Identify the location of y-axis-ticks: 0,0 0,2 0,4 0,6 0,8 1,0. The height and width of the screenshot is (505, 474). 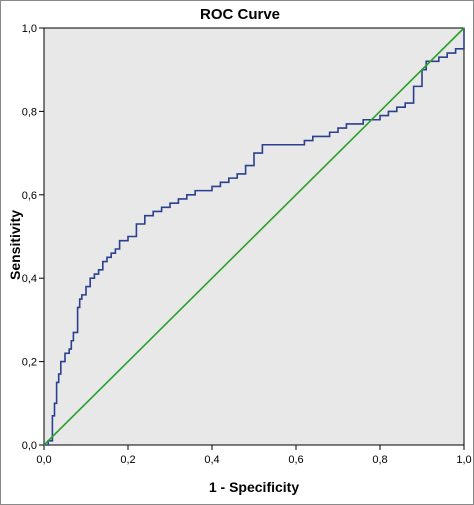
(33, 237).